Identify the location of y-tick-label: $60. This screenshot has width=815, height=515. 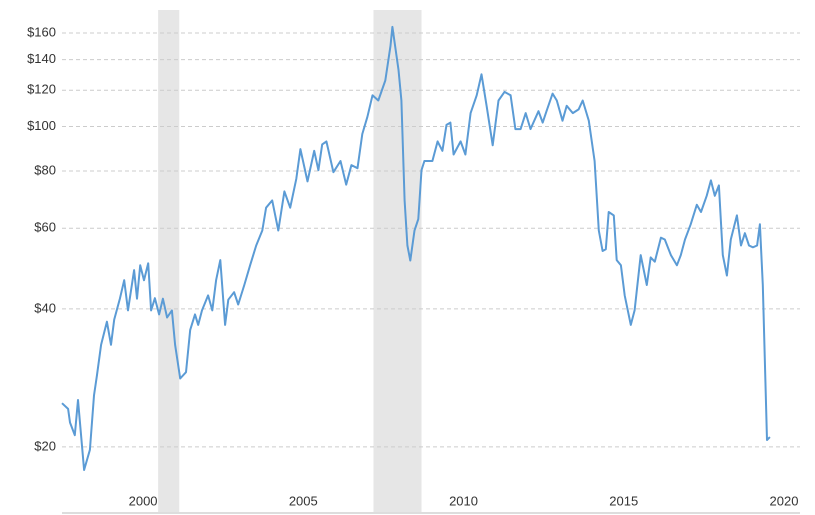
(45, 227).